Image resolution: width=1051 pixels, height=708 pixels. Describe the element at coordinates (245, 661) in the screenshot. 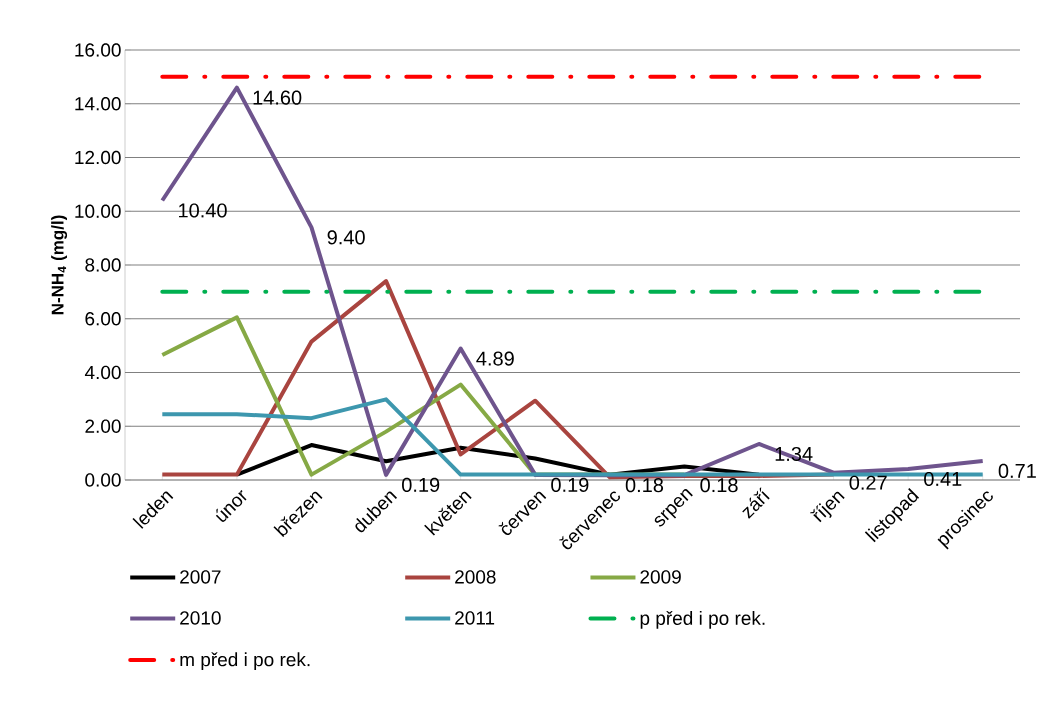

I see `legend-label: m před i po rek.` at that location.